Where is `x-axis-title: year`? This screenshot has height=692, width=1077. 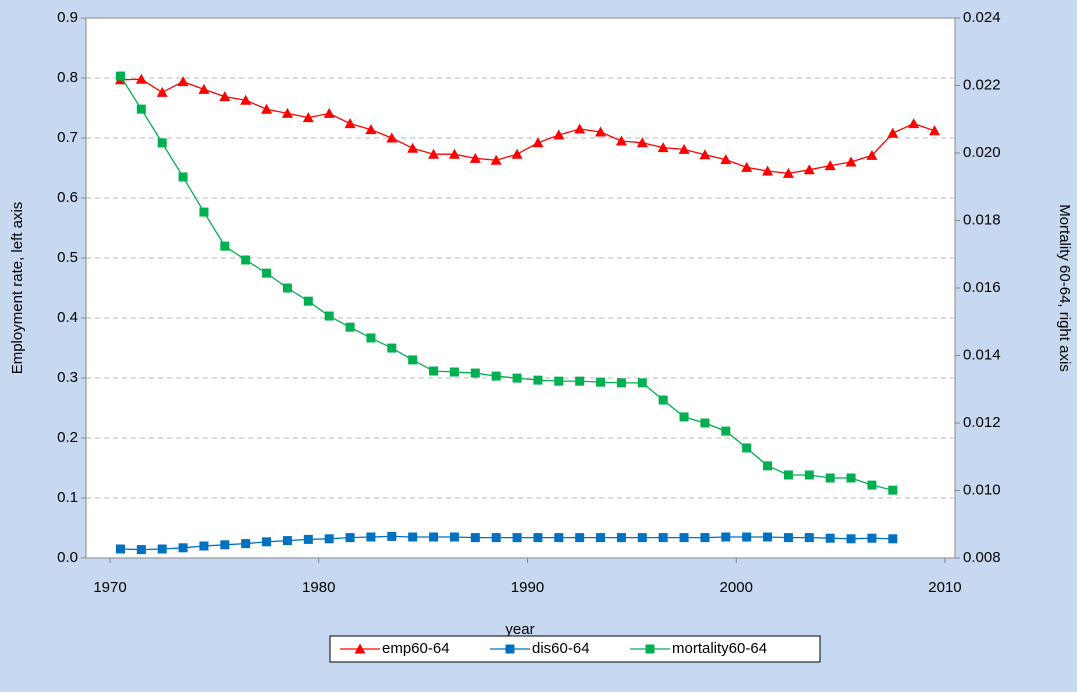 x-axis-title: year is located at coordinates (519, 629).